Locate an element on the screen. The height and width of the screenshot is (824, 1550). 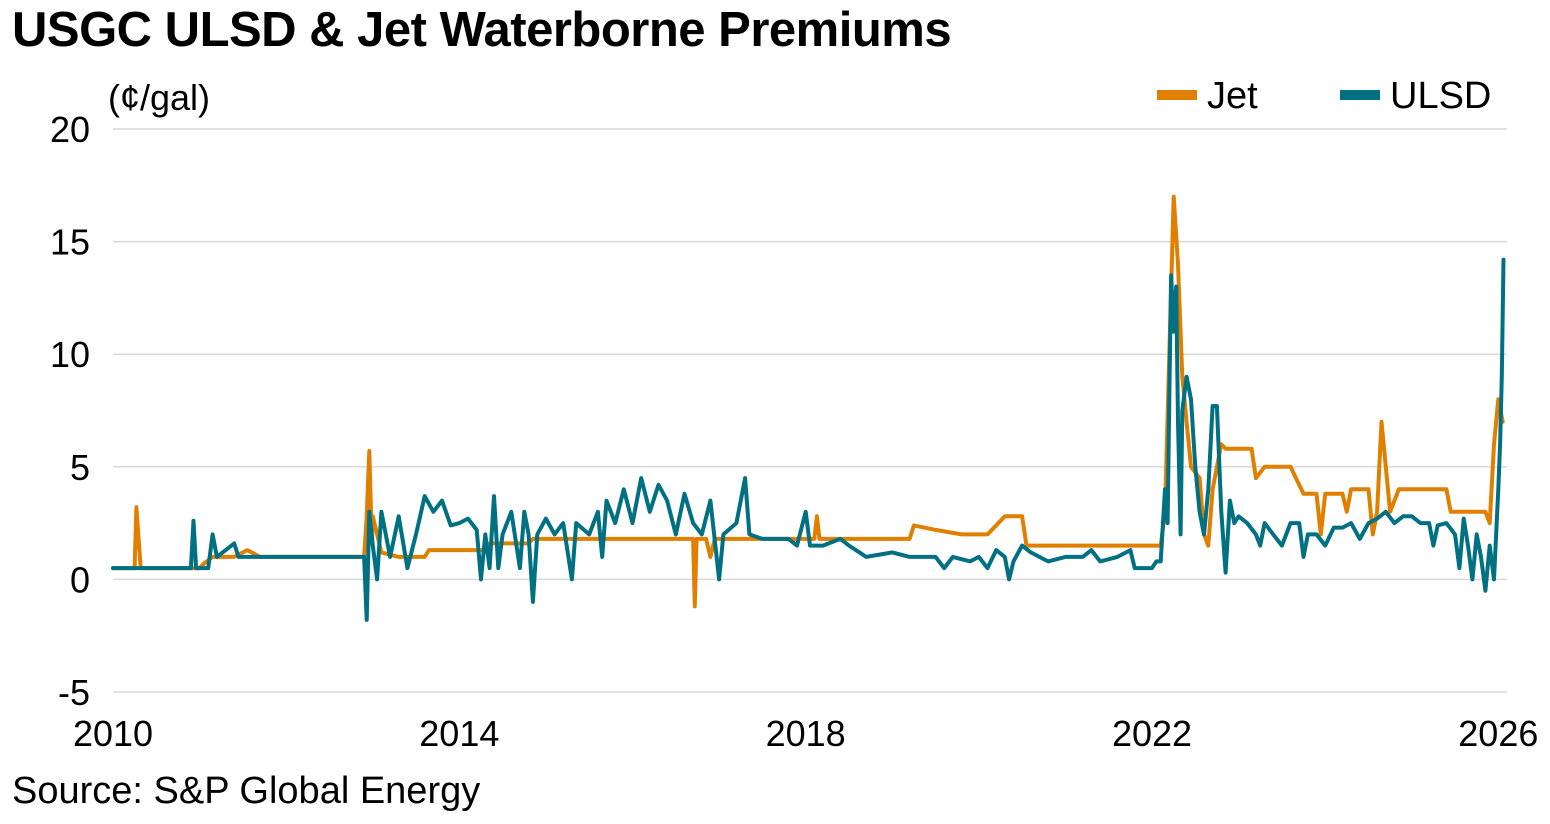
legend-label: ULSD is located at coordinates (1440, 96).